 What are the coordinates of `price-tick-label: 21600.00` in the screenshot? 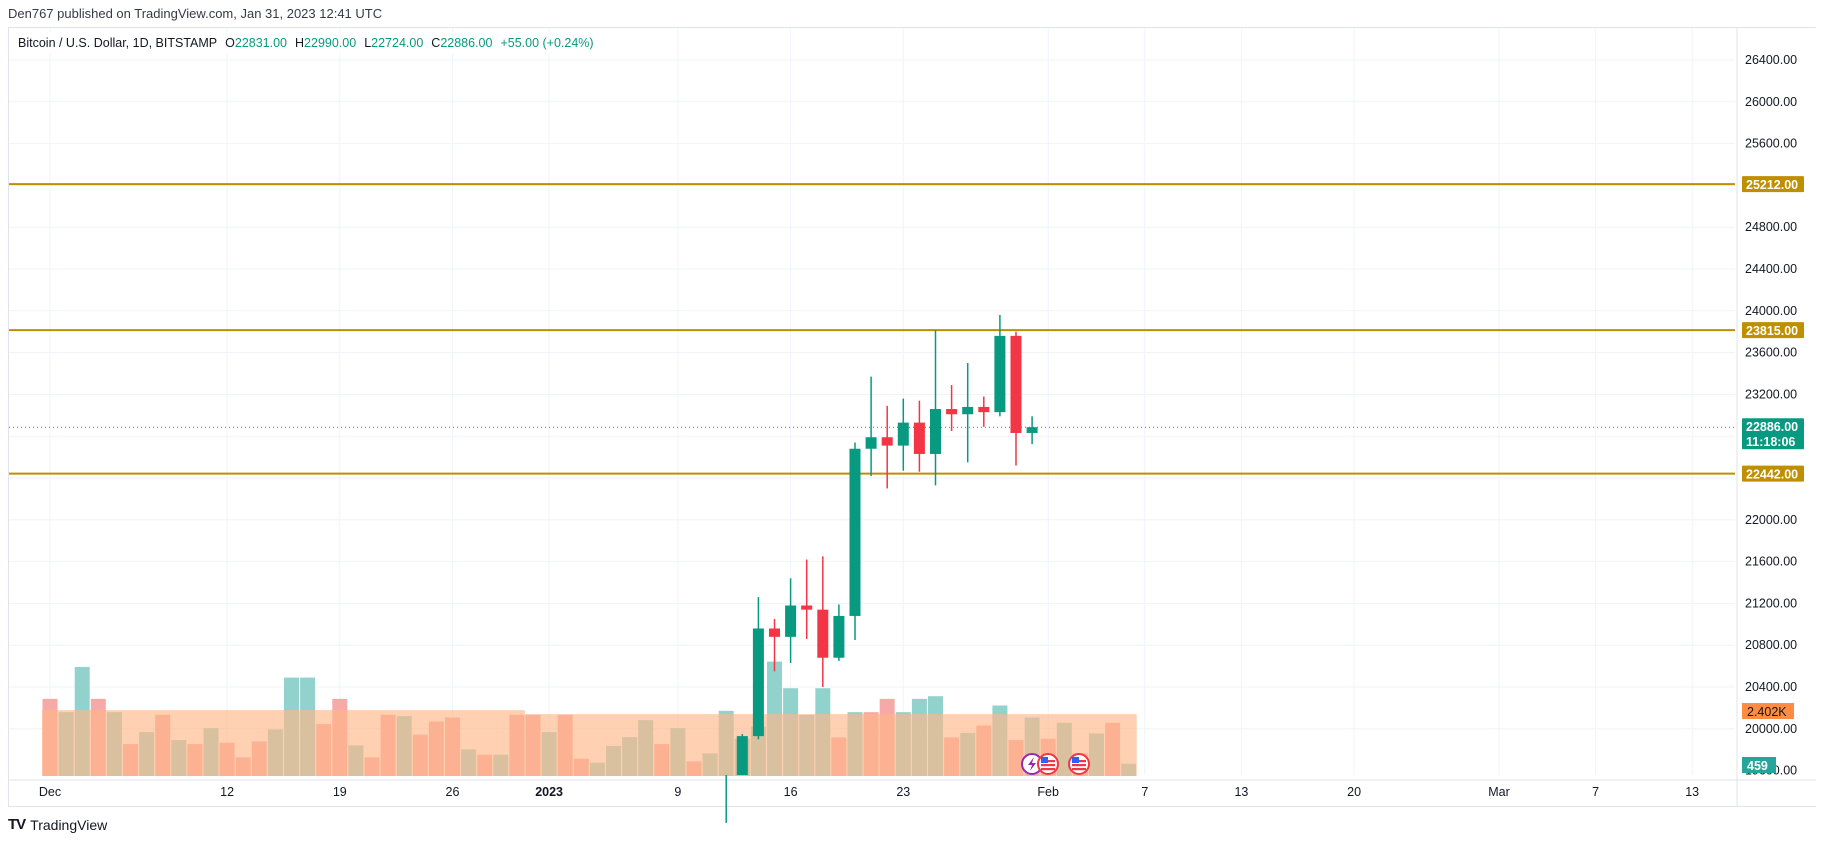 It's located at (1771, 562).